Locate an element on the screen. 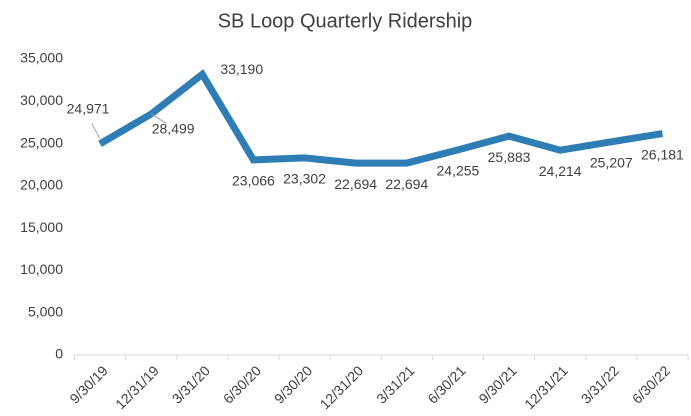  data-label: 25,883 is located at coordinates (509, 157).